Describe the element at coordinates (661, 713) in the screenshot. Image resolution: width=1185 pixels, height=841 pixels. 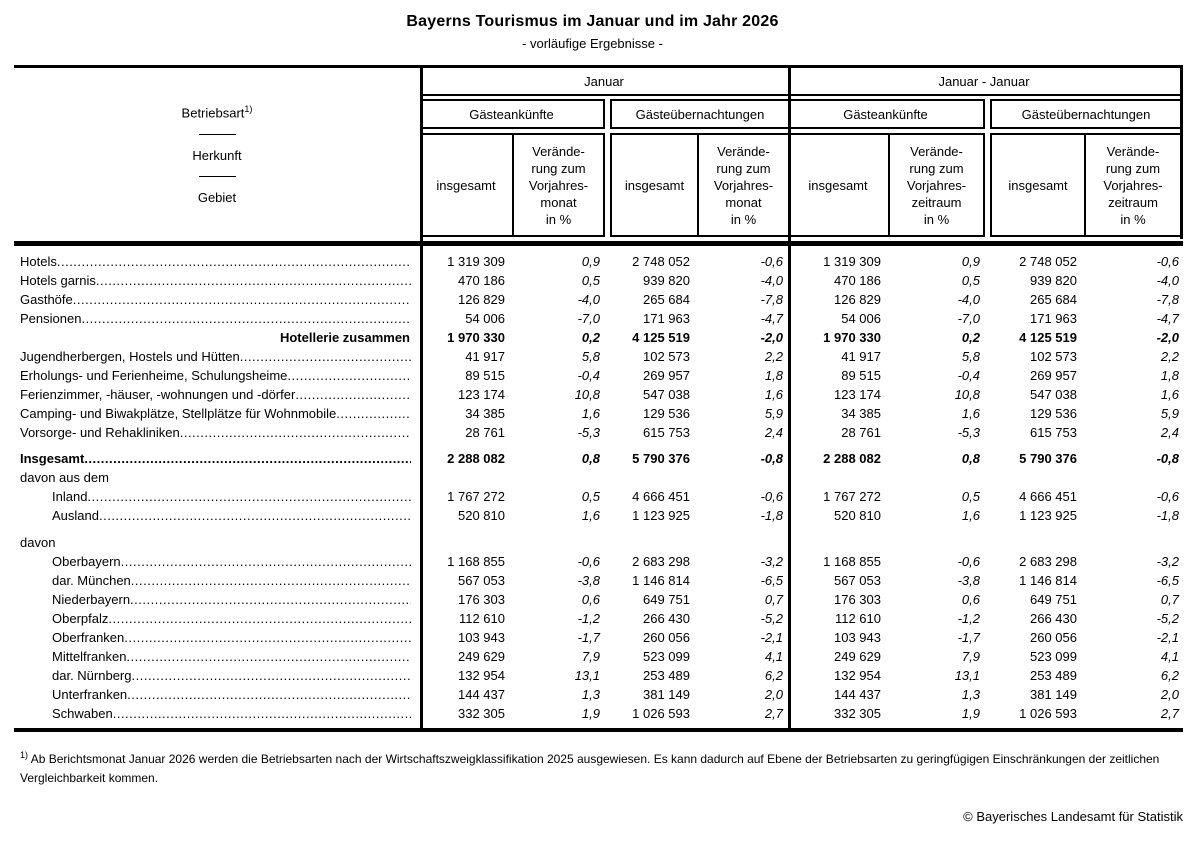
I see `row-value: 1 026 593` at that location.